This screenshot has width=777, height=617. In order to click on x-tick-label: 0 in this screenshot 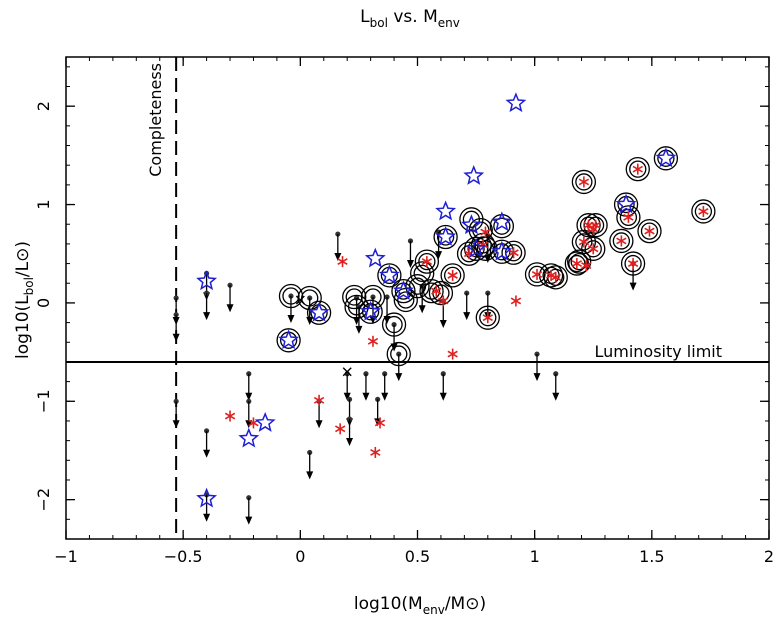, I will do `click(300, 556)`.